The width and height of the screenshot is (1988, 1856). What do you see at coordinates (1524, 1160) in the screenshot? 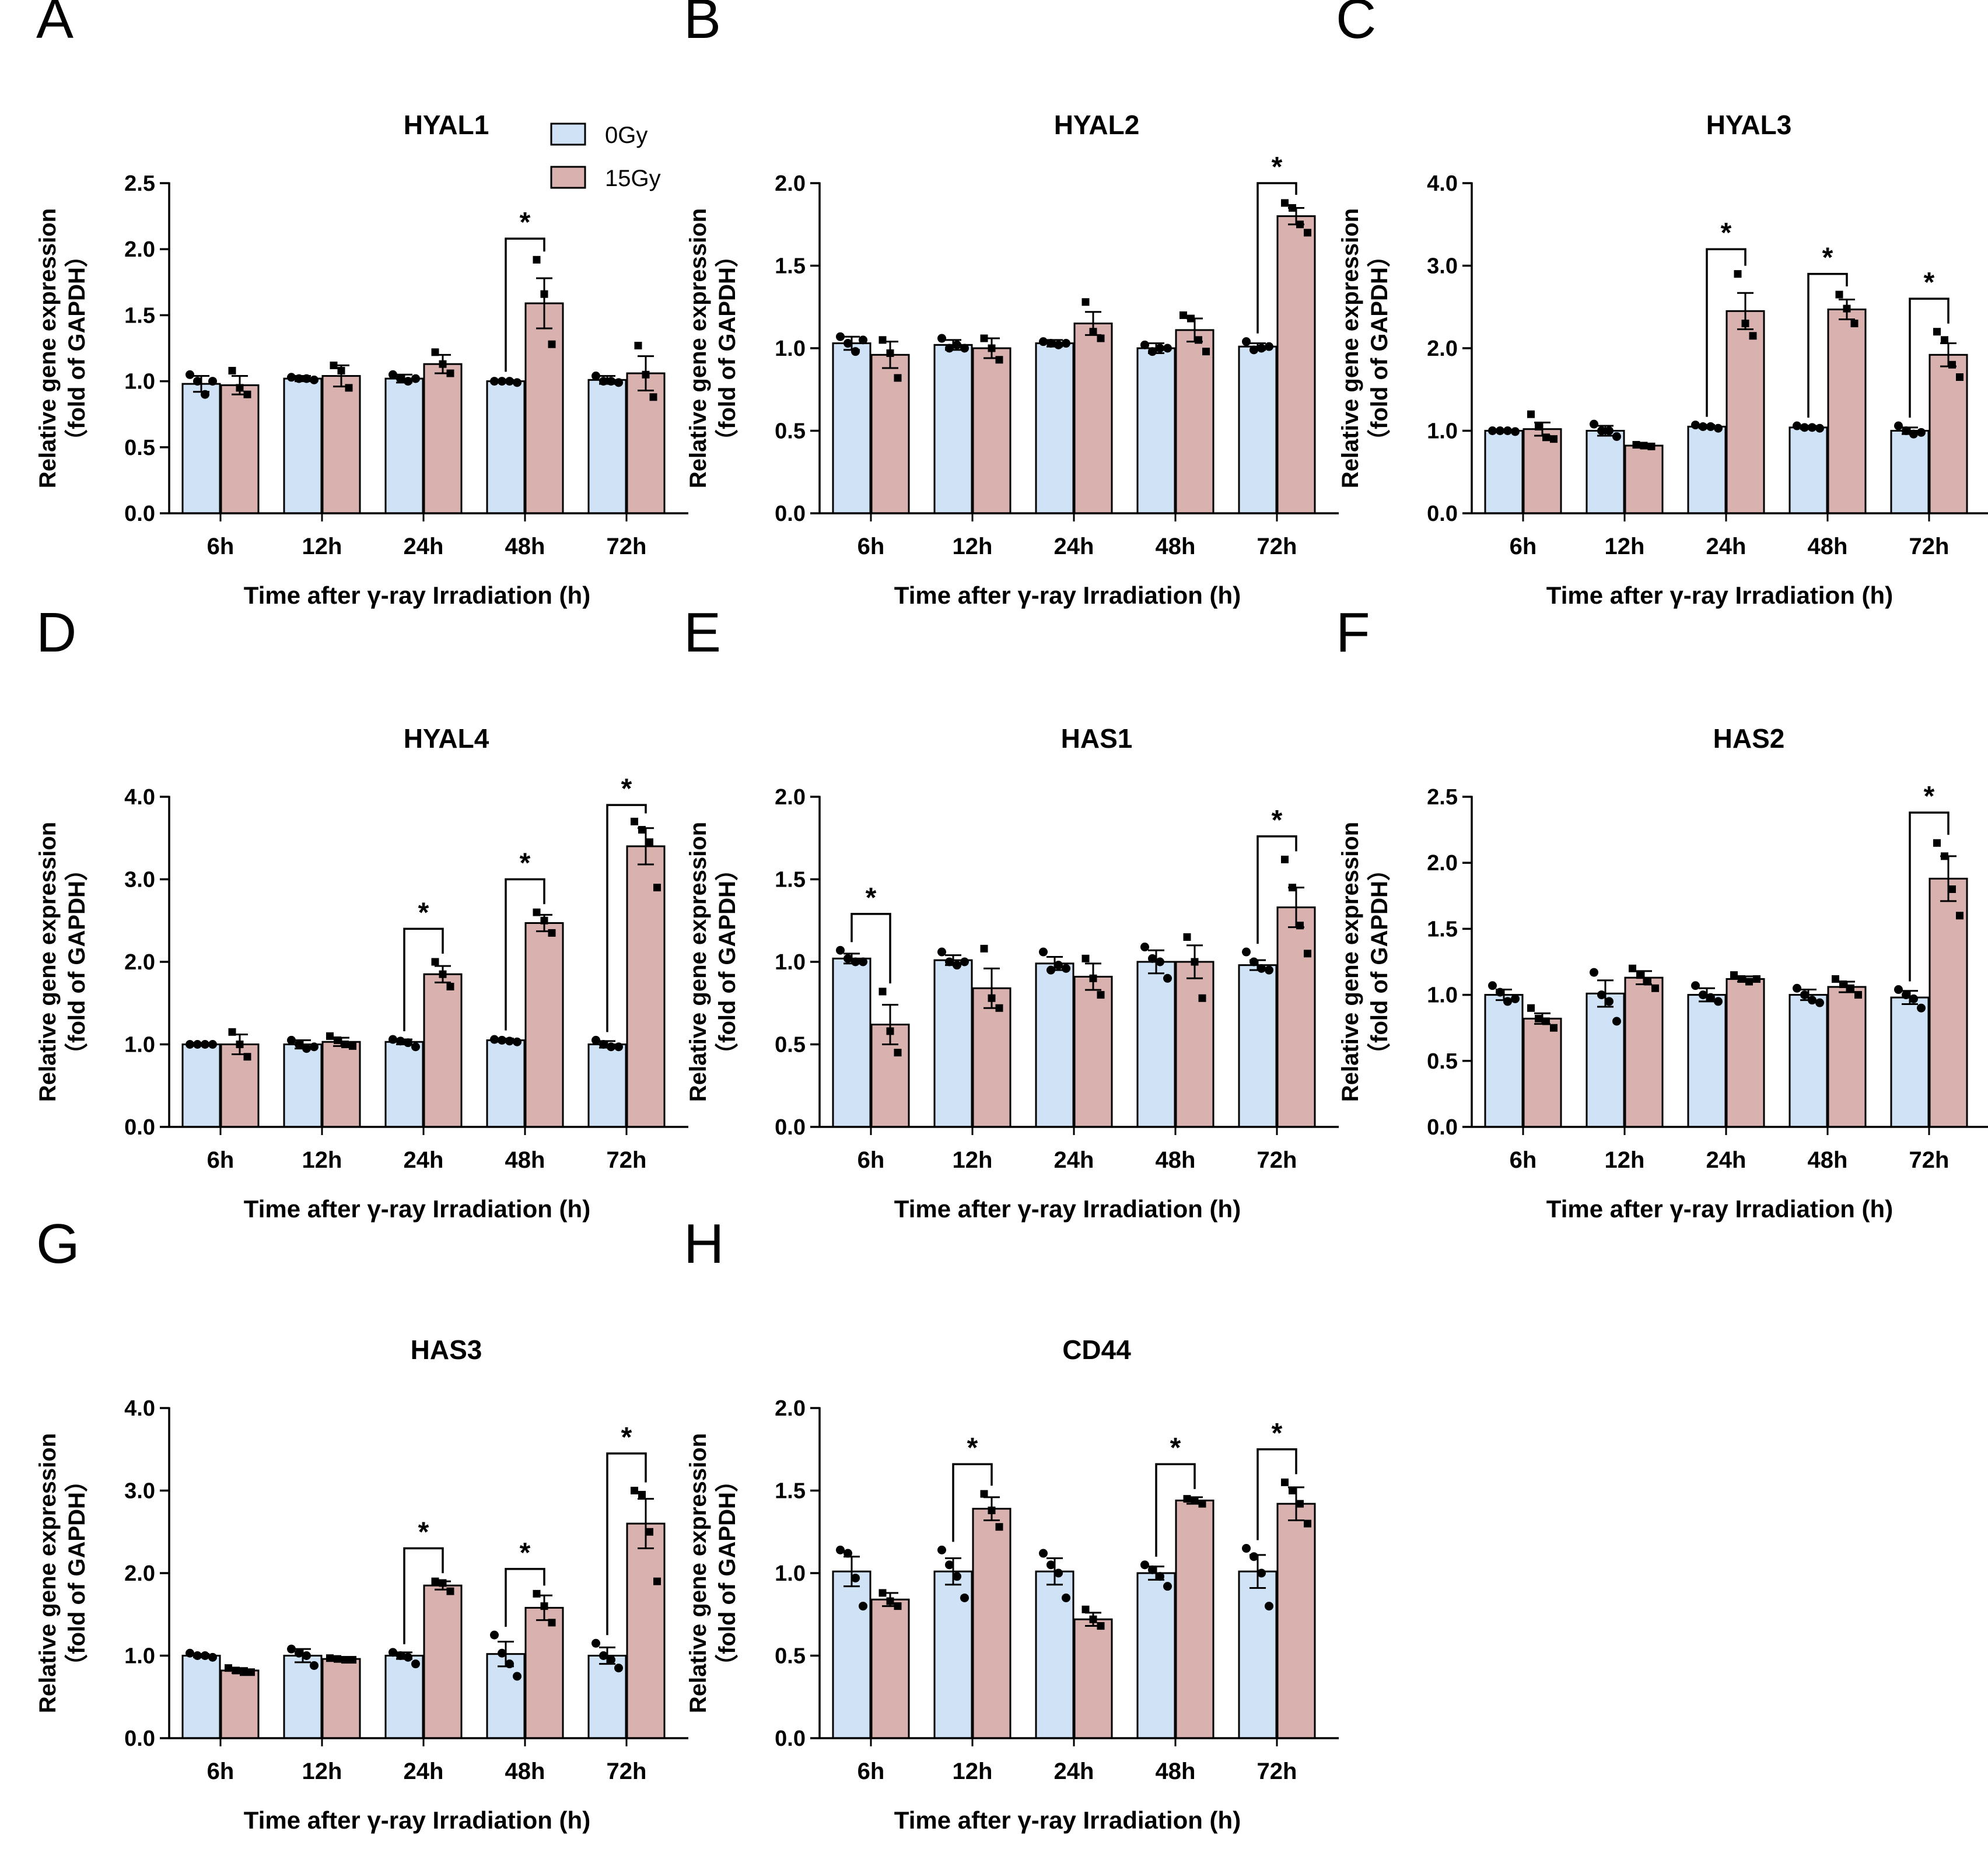
I see `x-tick-label: 6h` at bounding box center [1524, 1160].